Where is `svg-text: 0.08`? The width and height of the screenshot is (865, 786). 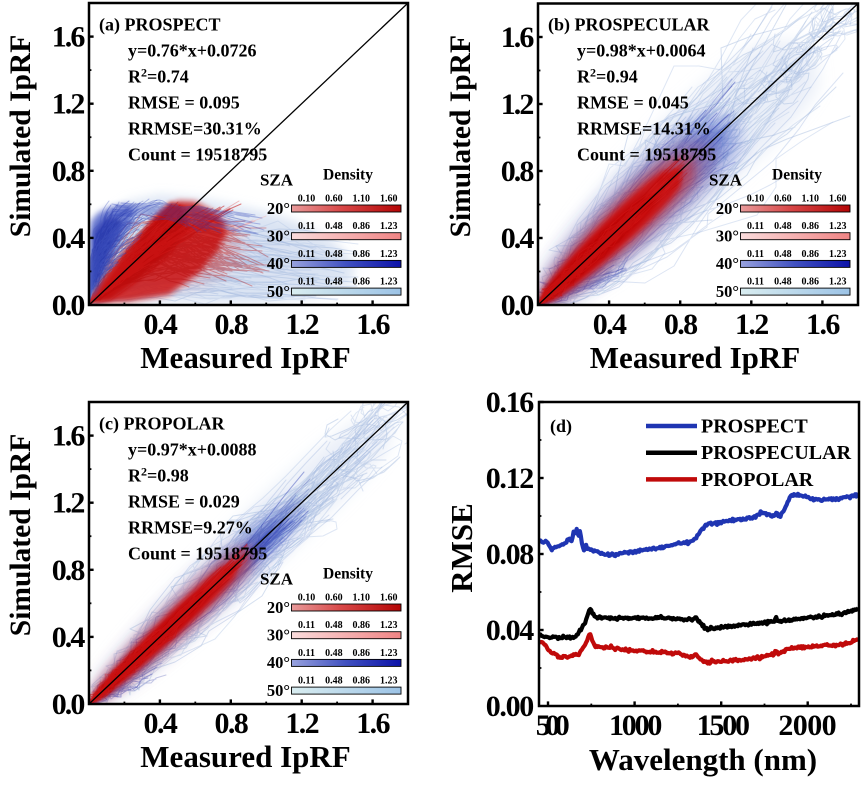 svg-text: 0.08 is located at coordinates (510, 554).